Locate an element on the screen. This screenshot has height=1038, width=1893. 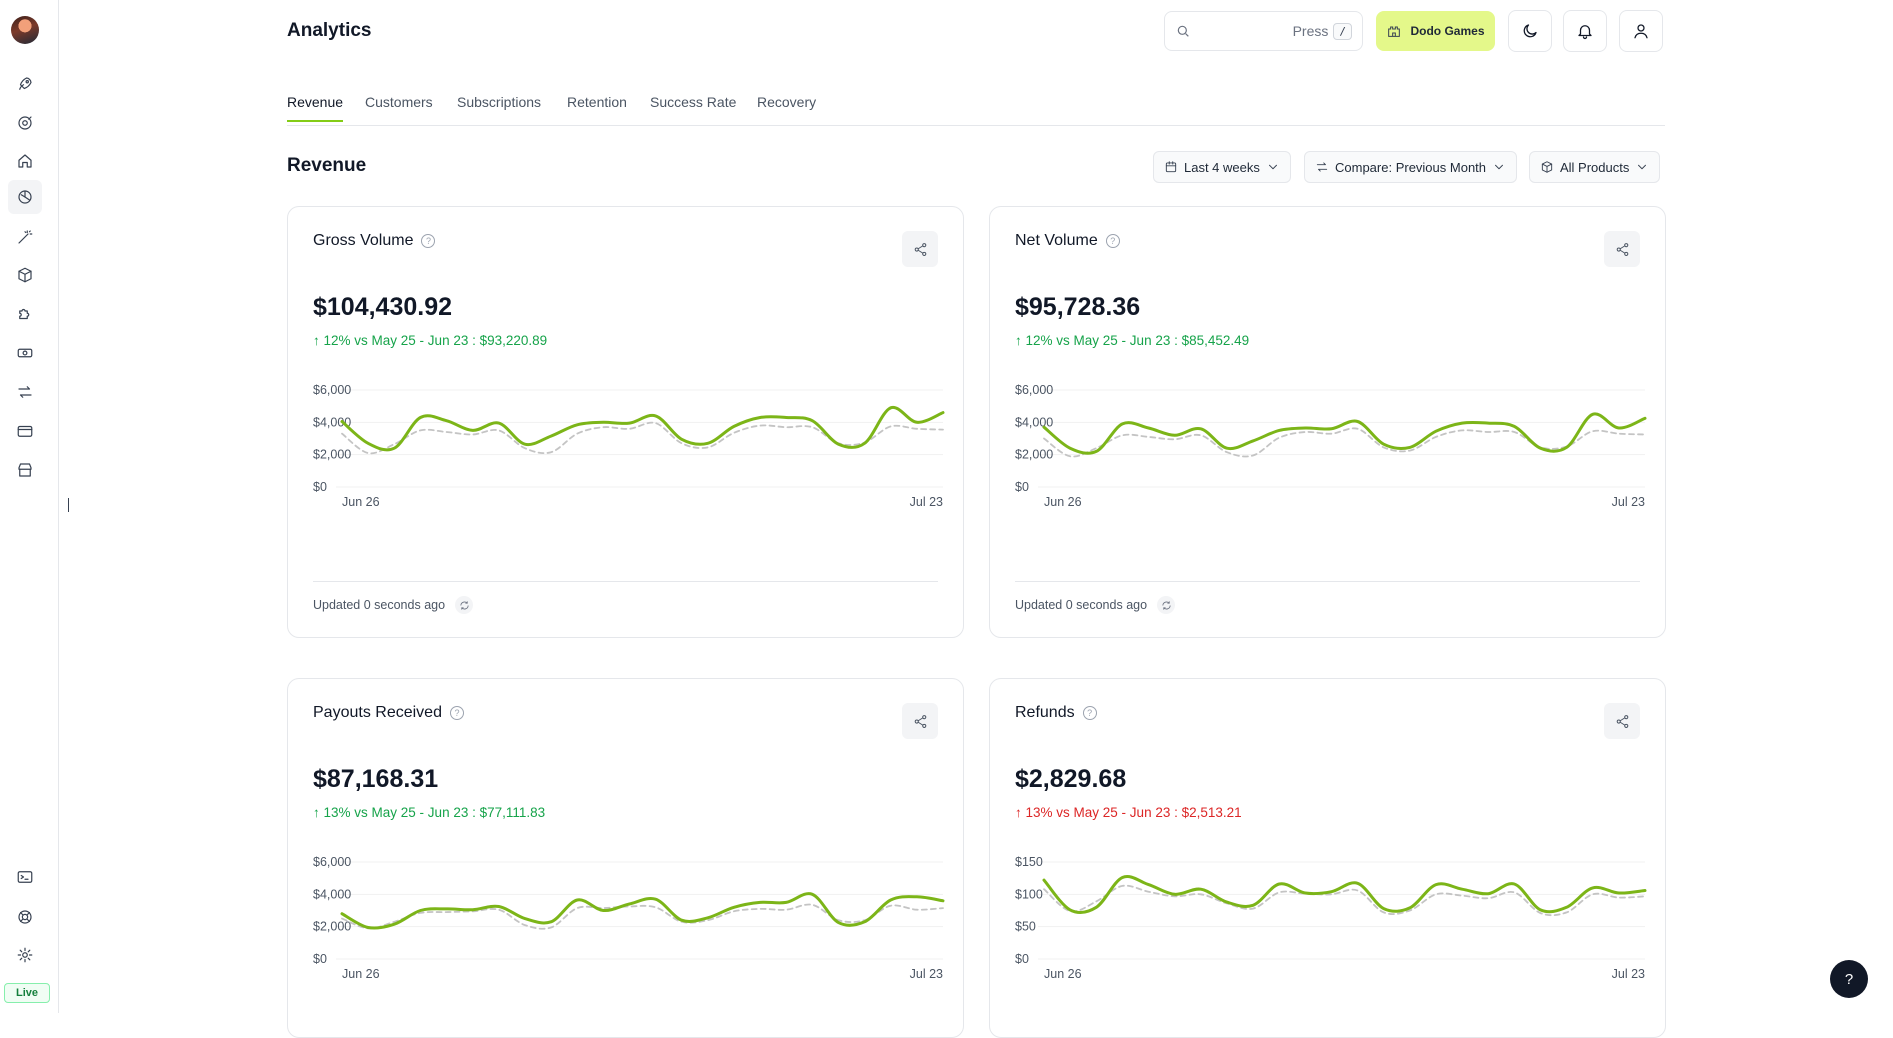
y-tick-label: $100 is located at coordinates (1029, 894).